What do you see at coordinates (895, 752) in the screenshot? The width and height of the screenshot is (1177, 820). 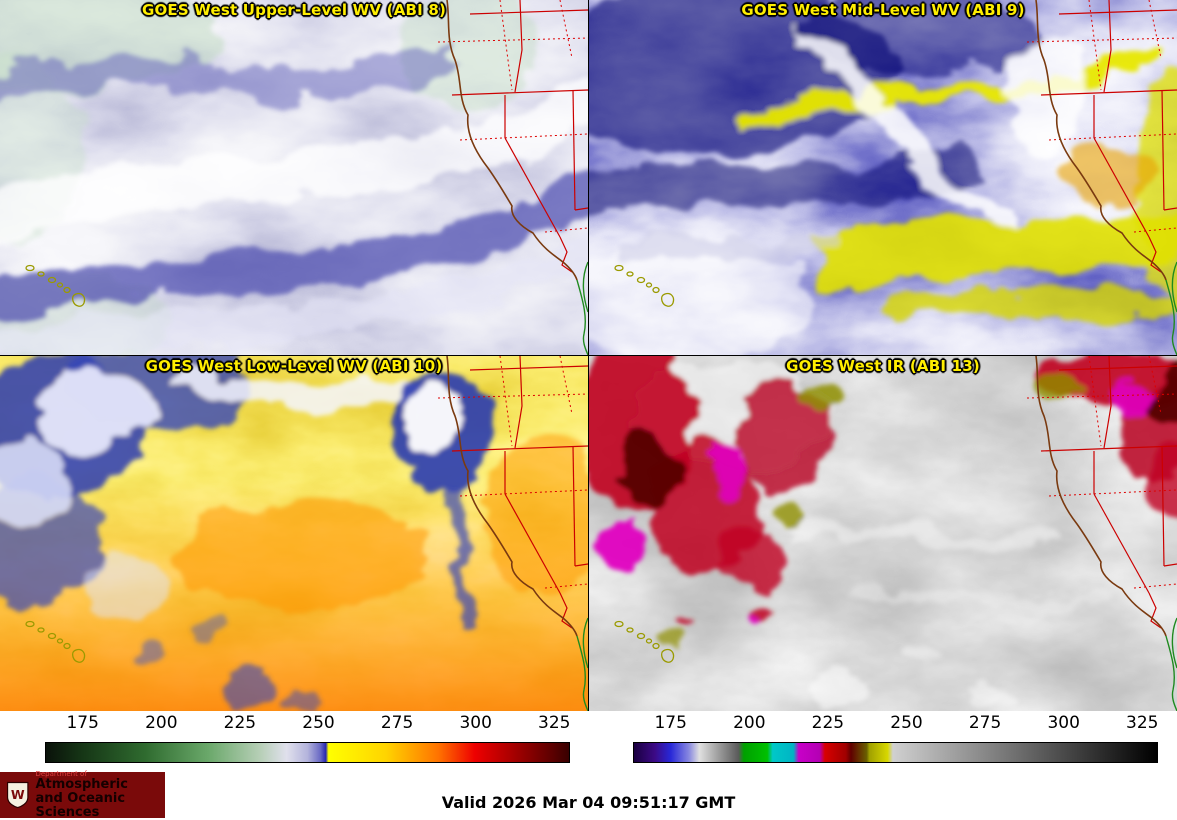 I see `colorbar-ir-gradient` at bounding box center [895, 752].